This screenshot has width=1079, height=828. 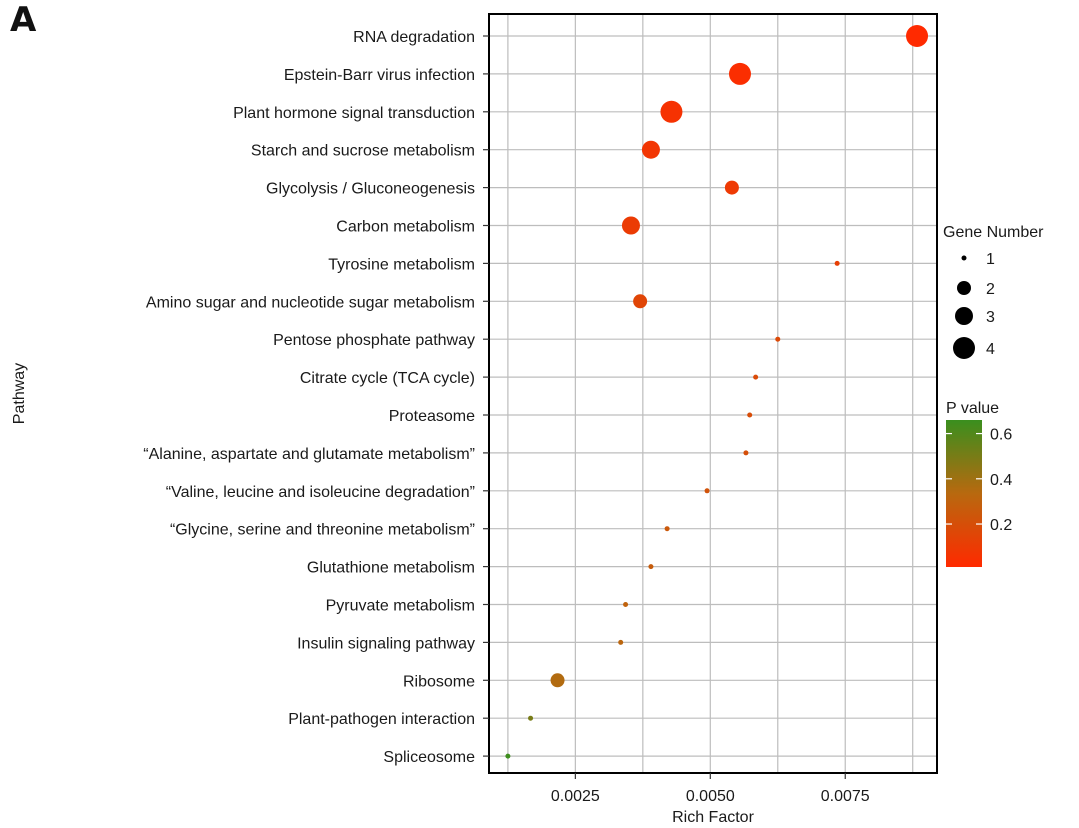 What do you see at coordinates (379, 75) in the screenshot?
I see `y-tick-label: Epstein-Barr virus infection` at bounding box center [379, 75].